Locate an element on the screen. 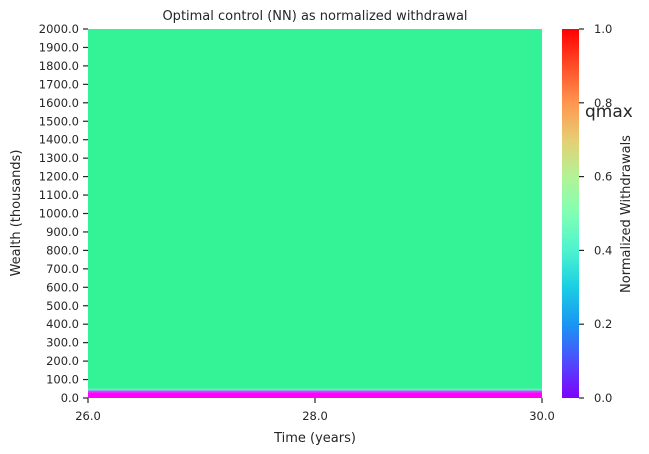  y-tick-label: 100.0 is located at coordinates (62, 380).